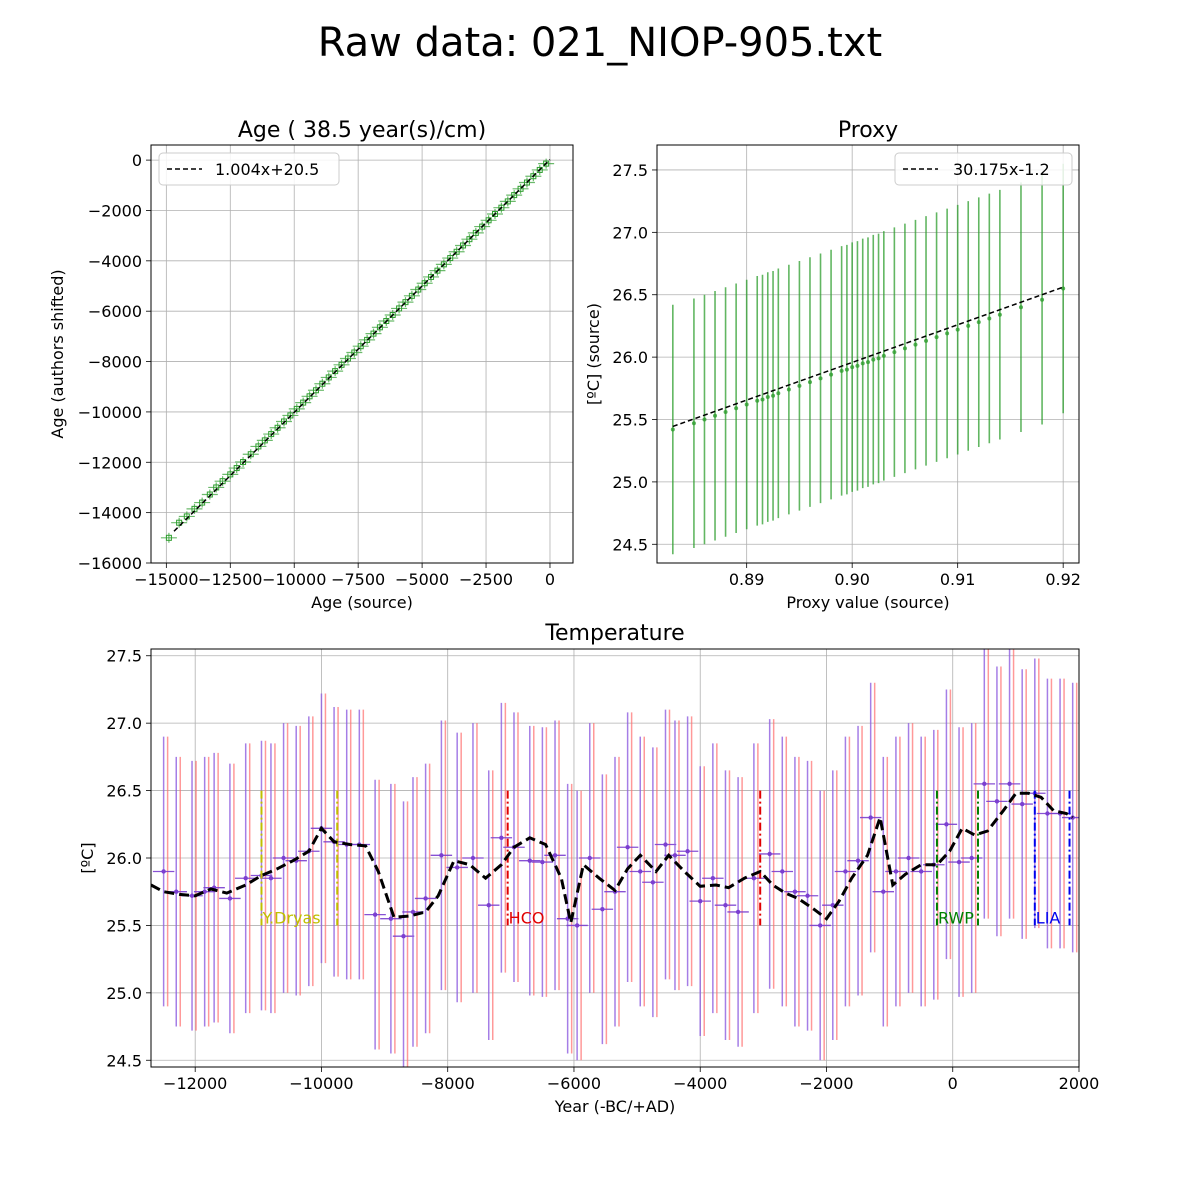  I want to click on x-tick-label: −6000, so click(574, 1083).